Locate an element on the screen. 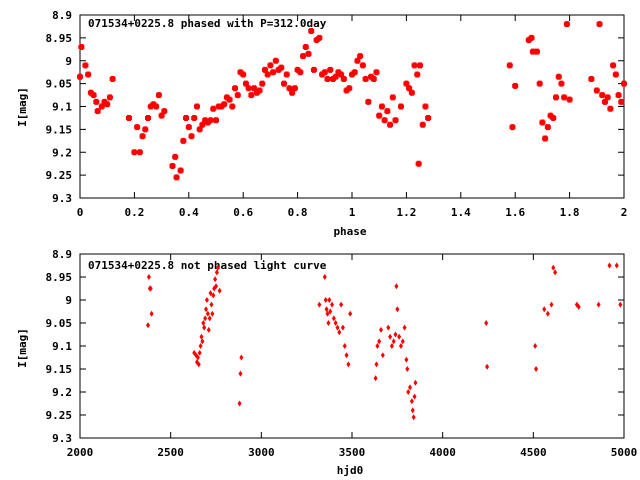 The image size is (640, 480). x-tick-label: 2000 is located at coordinates (80, 452).